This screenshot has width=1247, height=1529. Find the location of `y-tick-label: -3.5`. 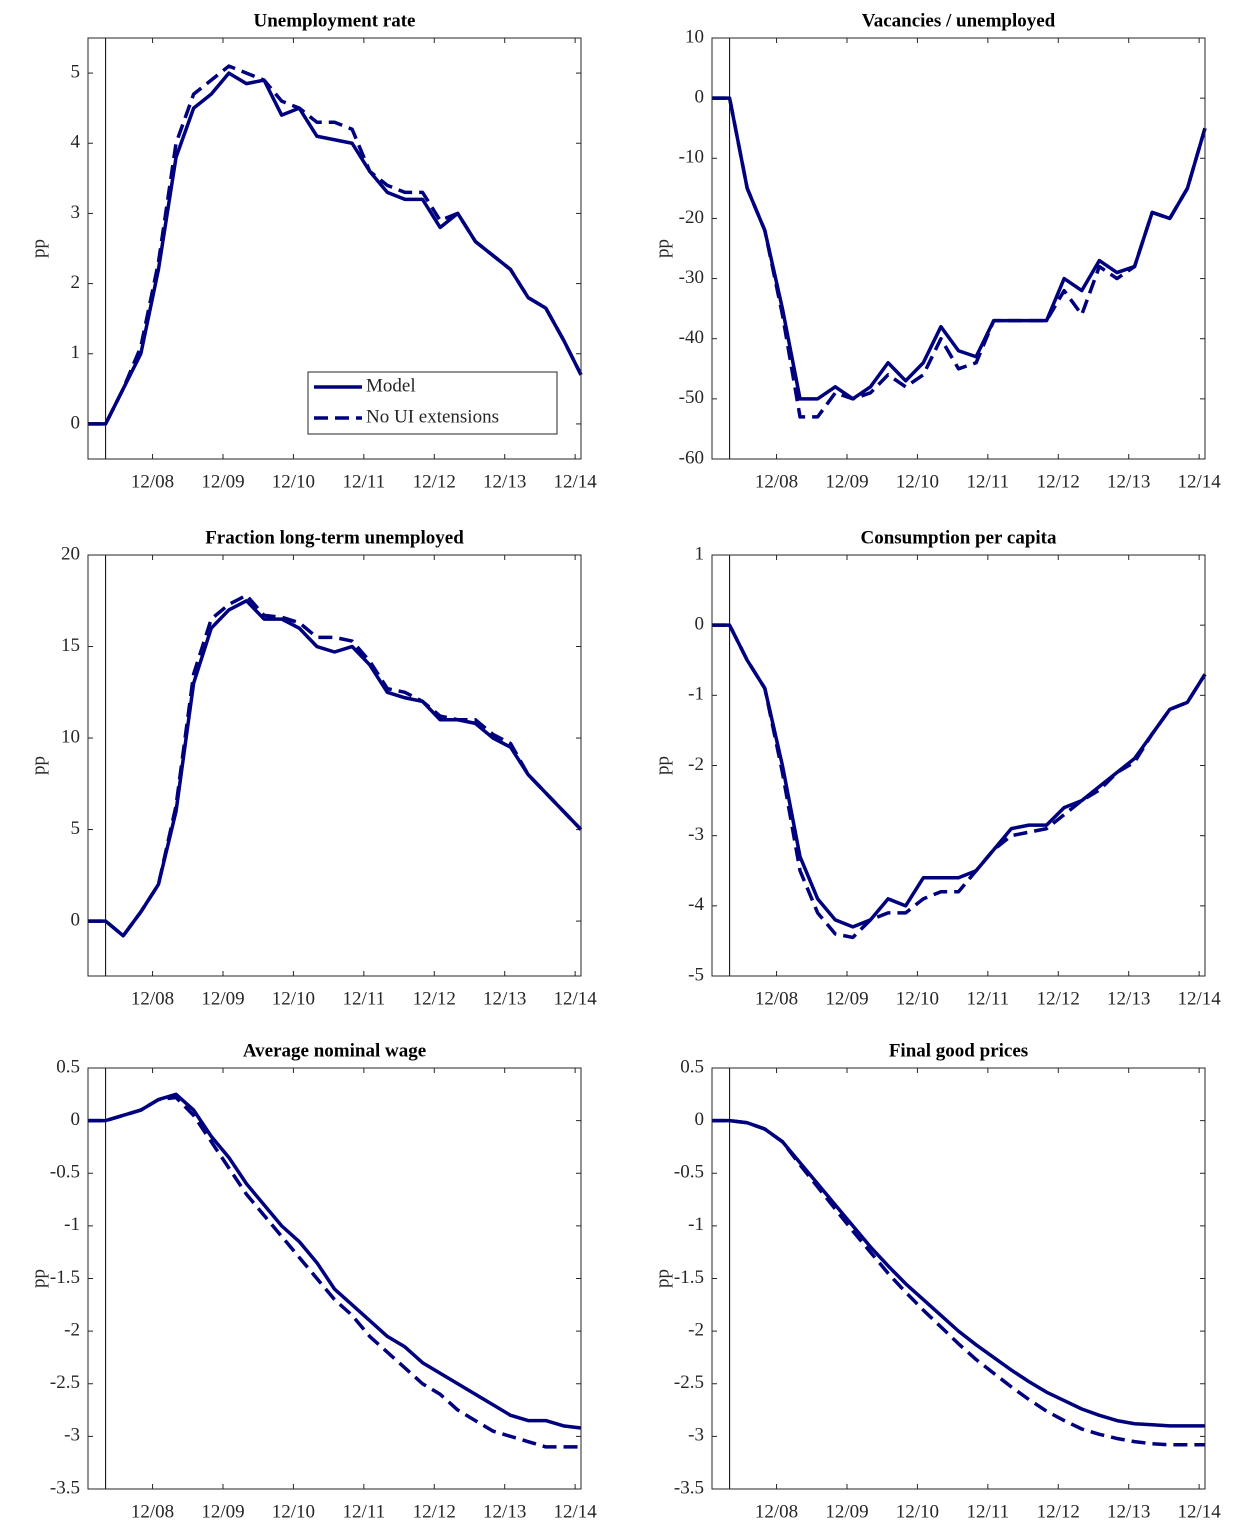

y-tick-label: -3.5 is located at coordinates (65, 1487).